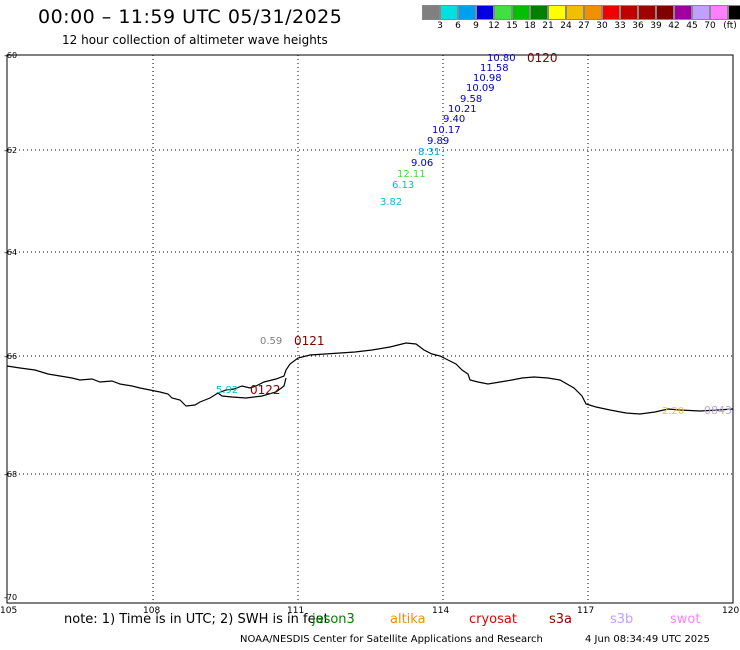  What do you see at coordinates (458, 26) in the screenshot?
I see `scale-label: 6` at bounding box center [458, 26].